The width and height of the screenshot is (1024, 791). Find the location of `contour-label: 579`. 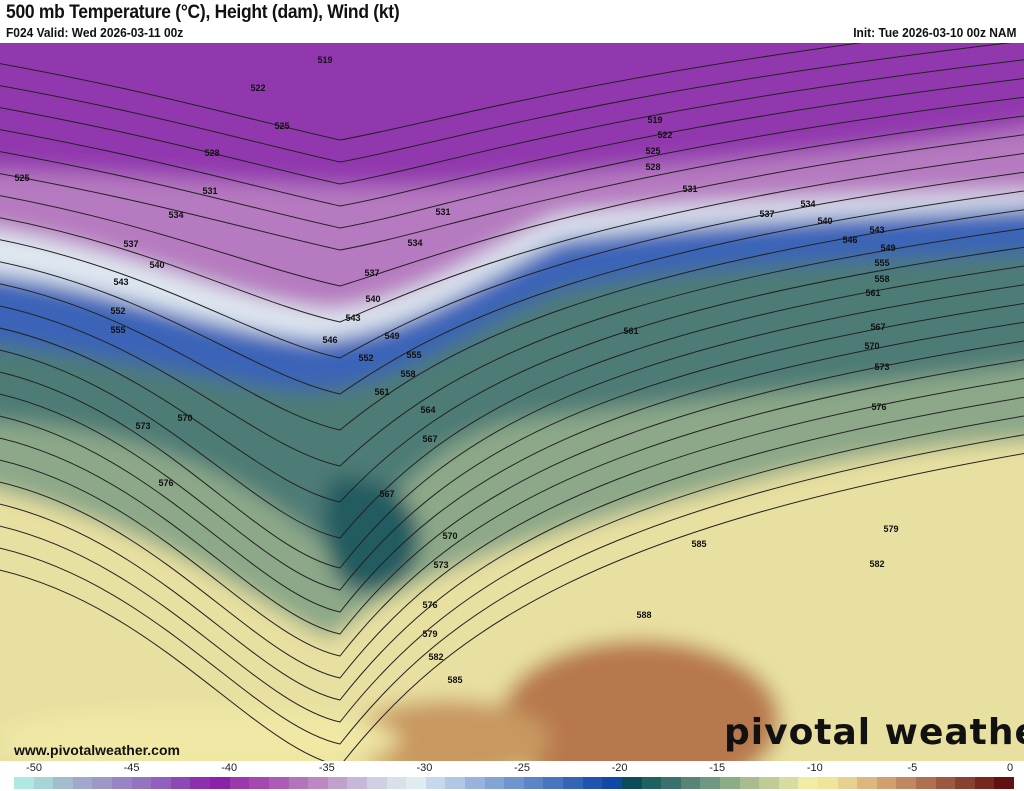

contour-label: 579 is located at coordinates (429, 634).